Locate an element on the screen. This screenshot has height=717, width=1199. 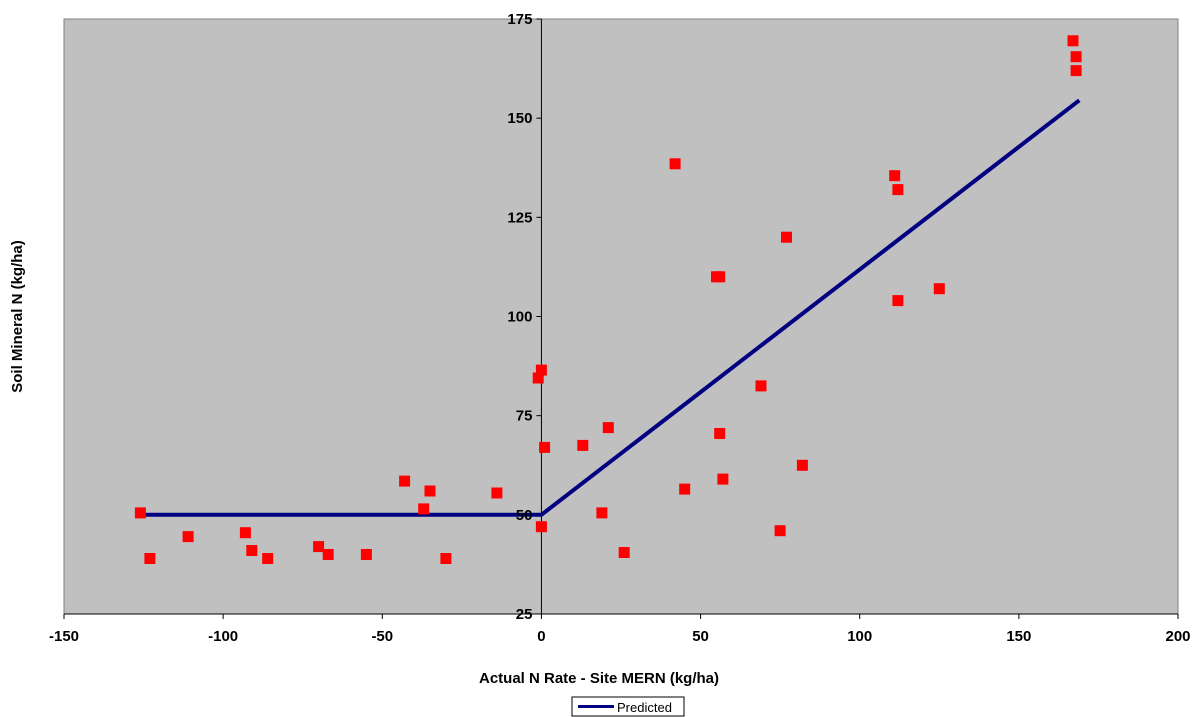
y-tick-label: 175 is located at coordinates (519, 19).